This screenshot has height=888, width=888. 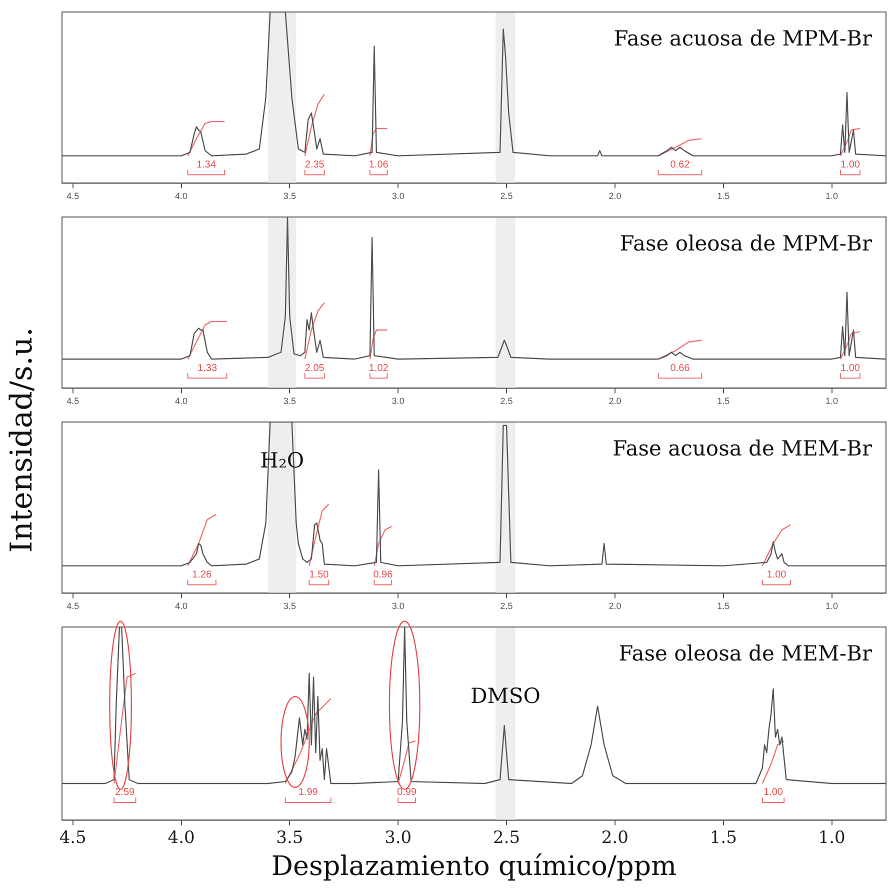 What do you see at coordinates (746, 243) in the screenshot?
I see `text: Fase oleosa de MPM-Br` at bounding box center [746, 243].